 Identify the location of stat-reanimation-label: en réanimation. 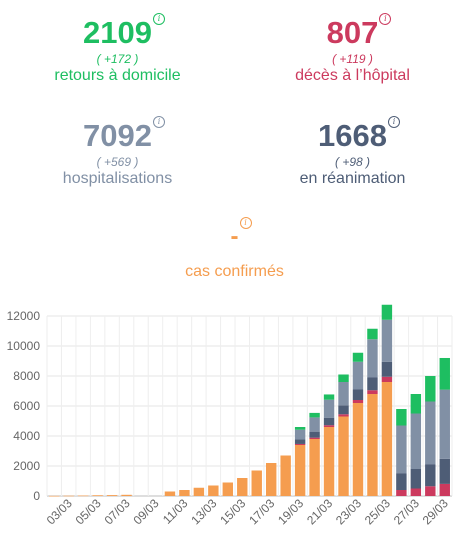
(352, 178).